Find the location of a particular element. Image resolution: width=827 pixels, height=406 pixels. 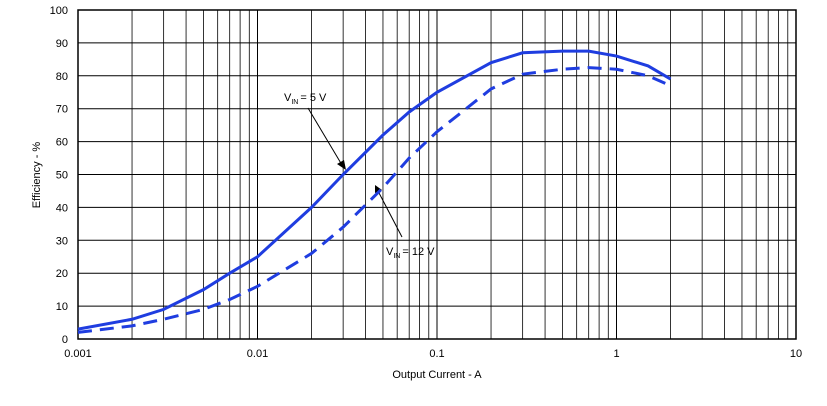

x-tick-label: 10 is located at coordinates (796, 354).